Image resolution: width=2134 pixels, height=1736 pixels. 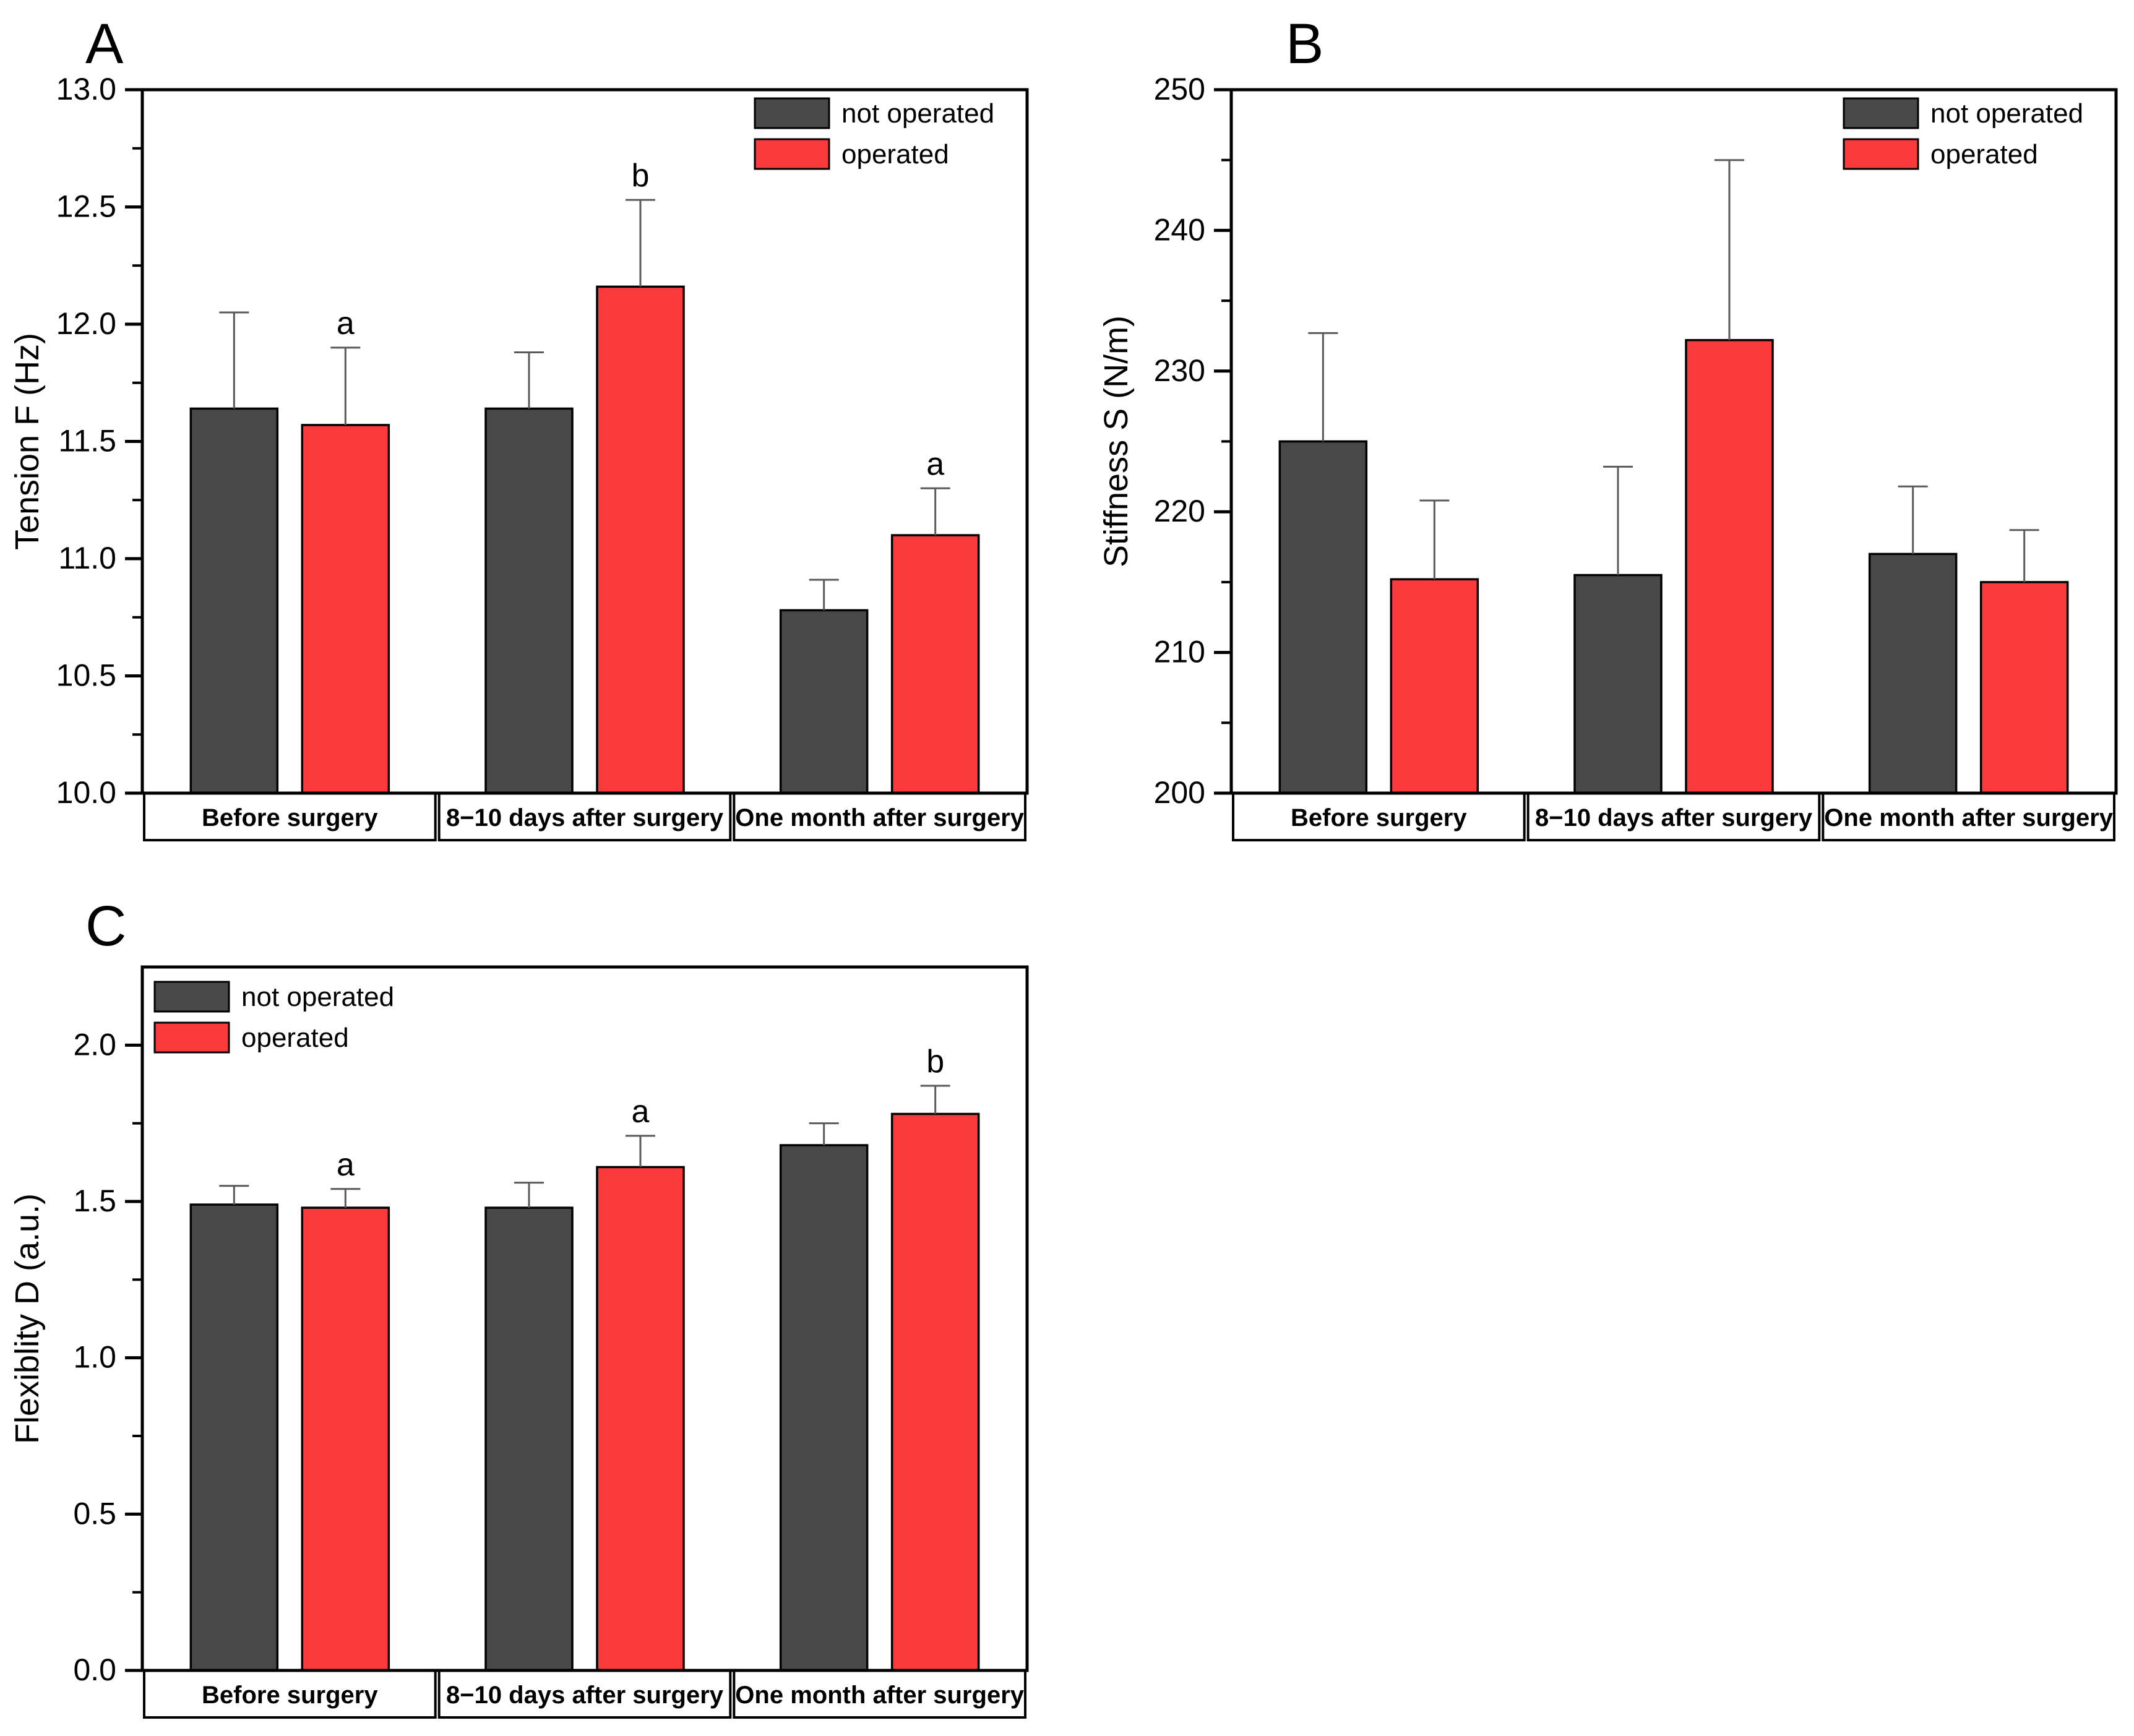 I want to click on y-axis-title: Stiffness S (N/m), so click(x=1116, y=441).